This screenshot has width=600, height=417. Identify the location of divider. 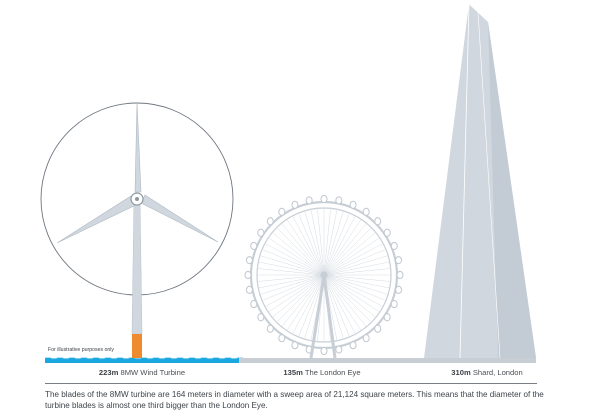
(291, 383).